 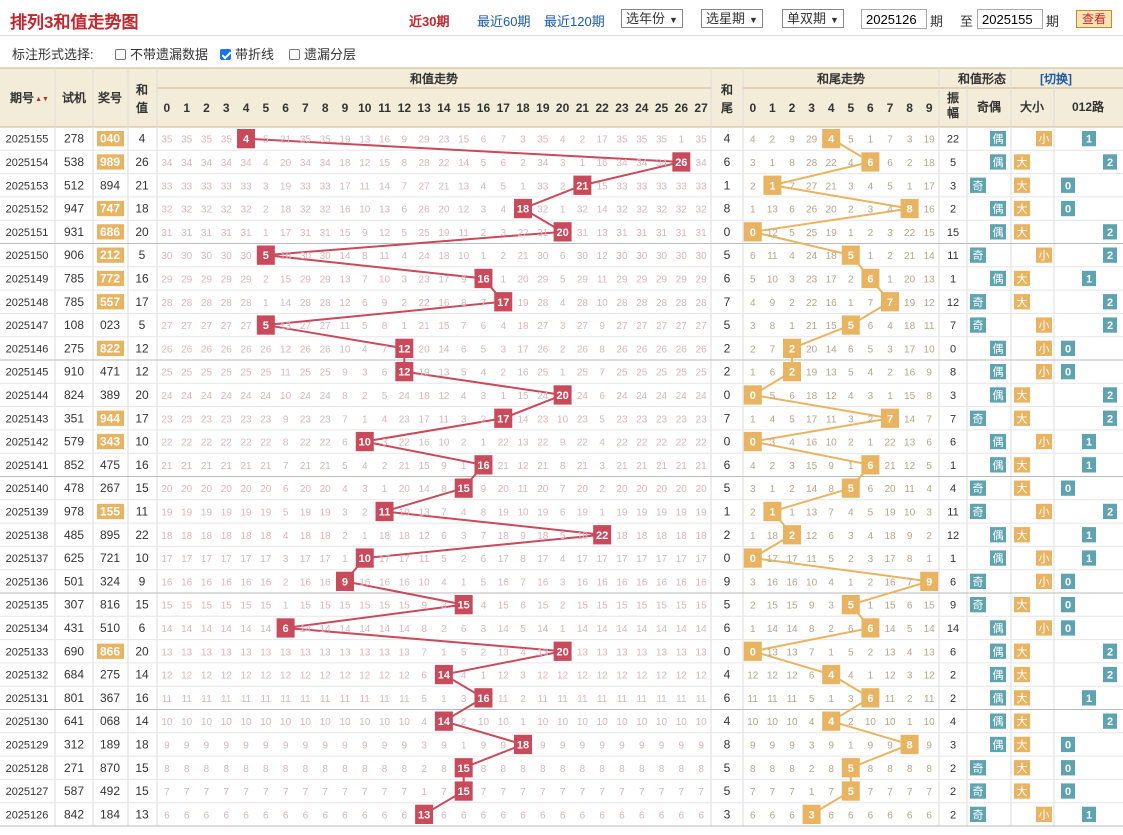 What do you see at coordinates (998, 558) in the screenshot?
I see `oddeven-badge` at bounding box center [998, 558].